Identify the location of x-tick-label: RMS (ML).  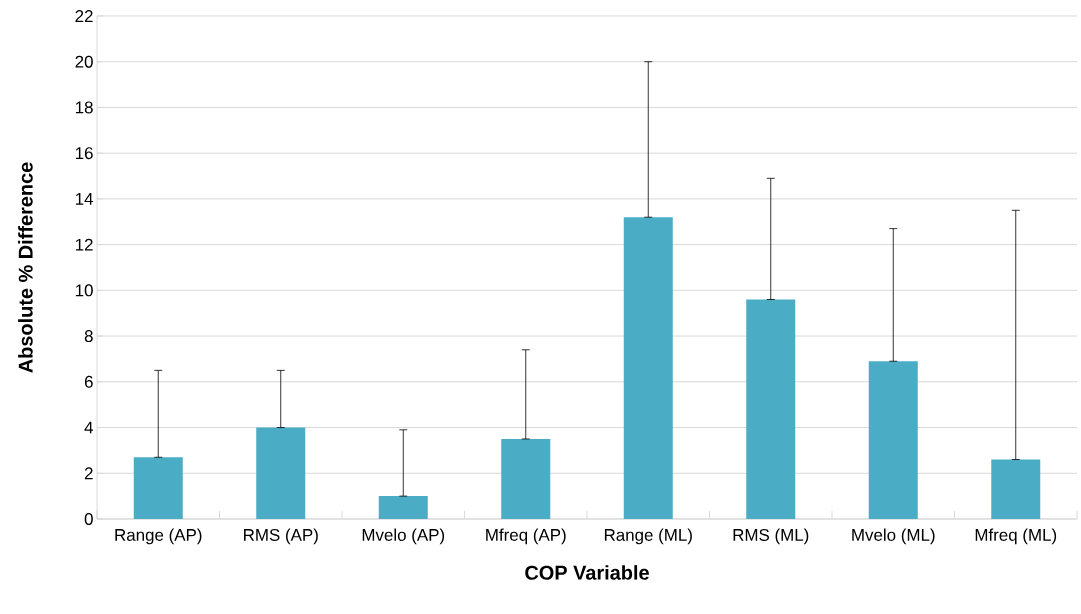
(771, 536).